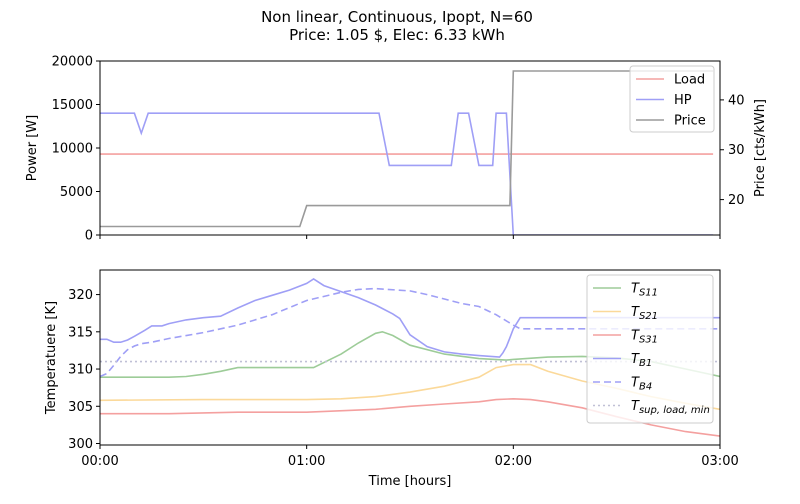  I want to click on bottom-y-tick-label: 310, so click(80, 370).